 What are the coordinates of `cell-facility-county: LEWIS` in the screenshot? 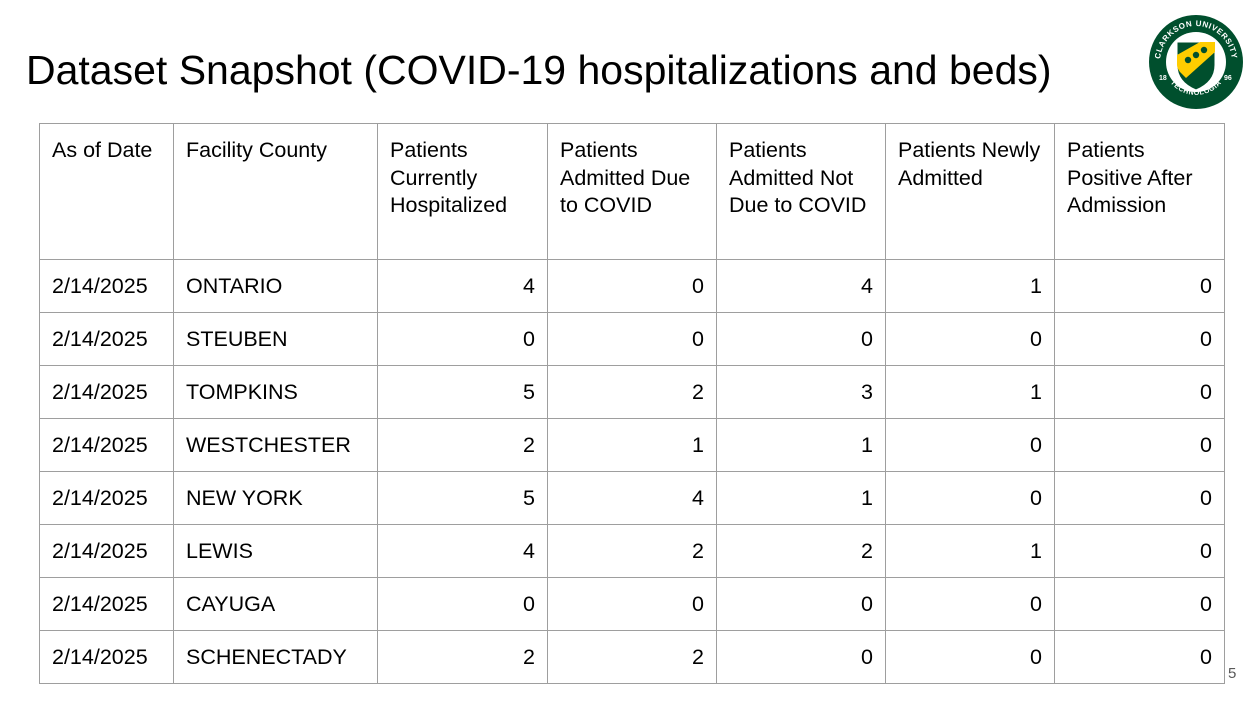 It's located at (276, 551).